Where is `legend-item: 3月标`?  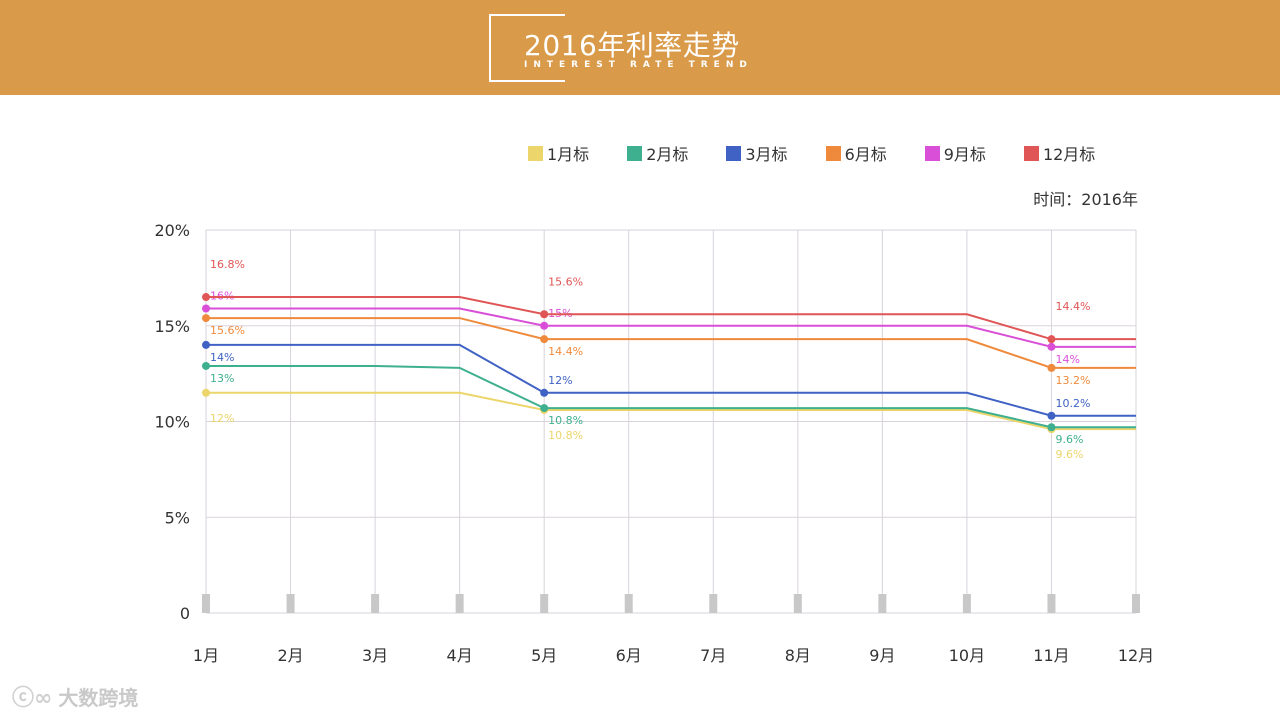
legend-item: 3月标 is located at coordinates (757, 153).